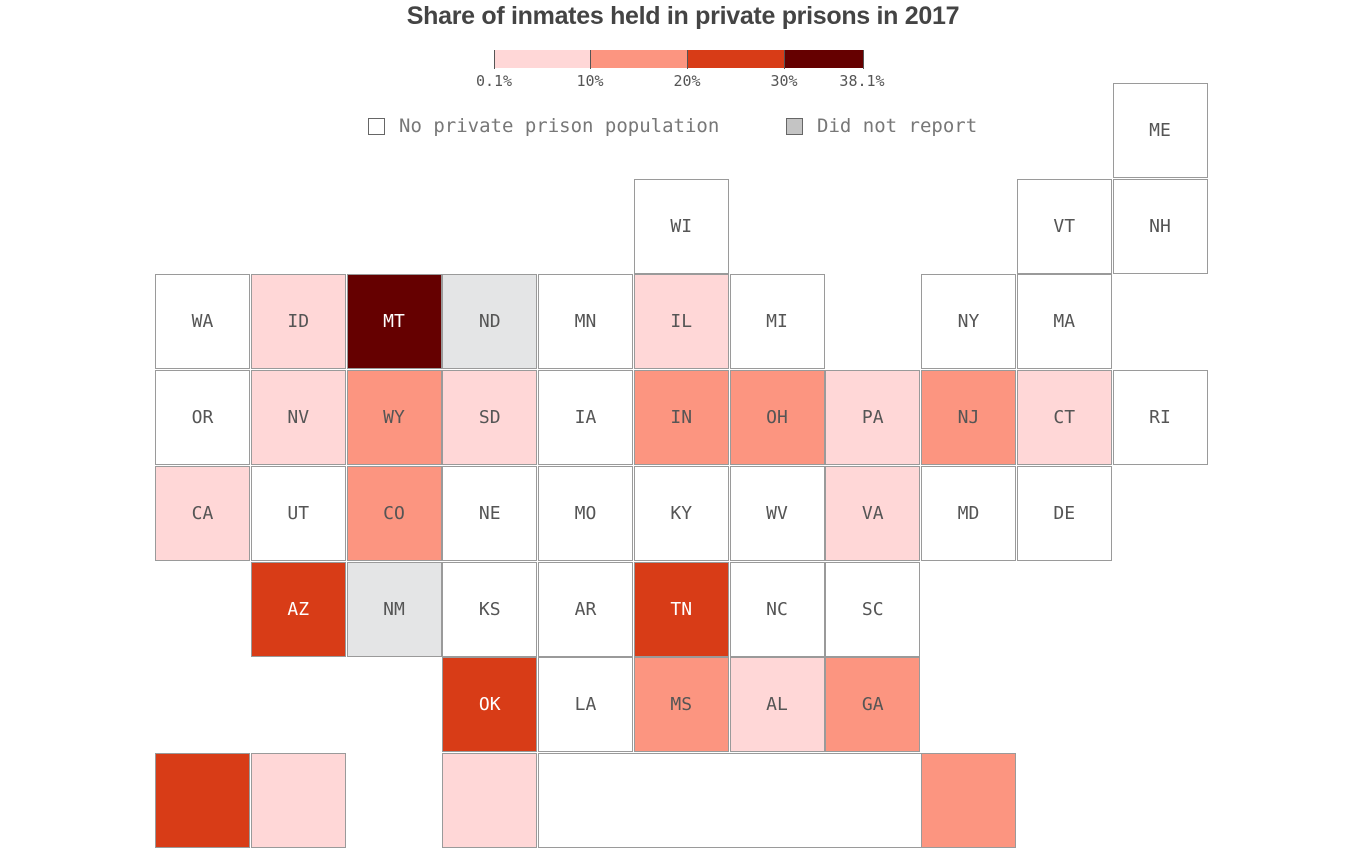  Describe the element at coordinates (298, 609) in the screenshot. I see `state-label: AZ` at that location.